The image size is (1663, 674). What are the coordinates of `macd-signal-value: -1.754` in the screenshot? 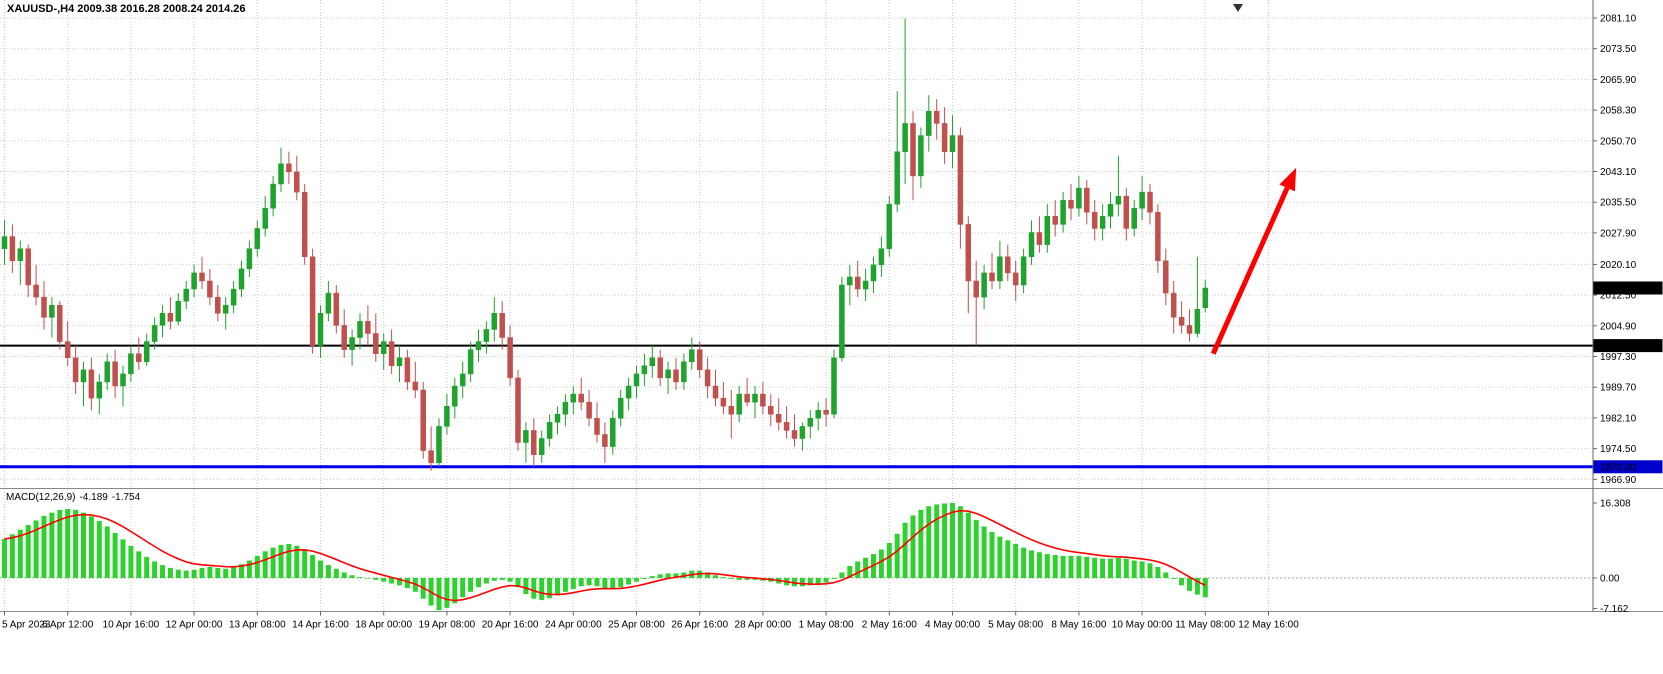 It's located at (126, 497).